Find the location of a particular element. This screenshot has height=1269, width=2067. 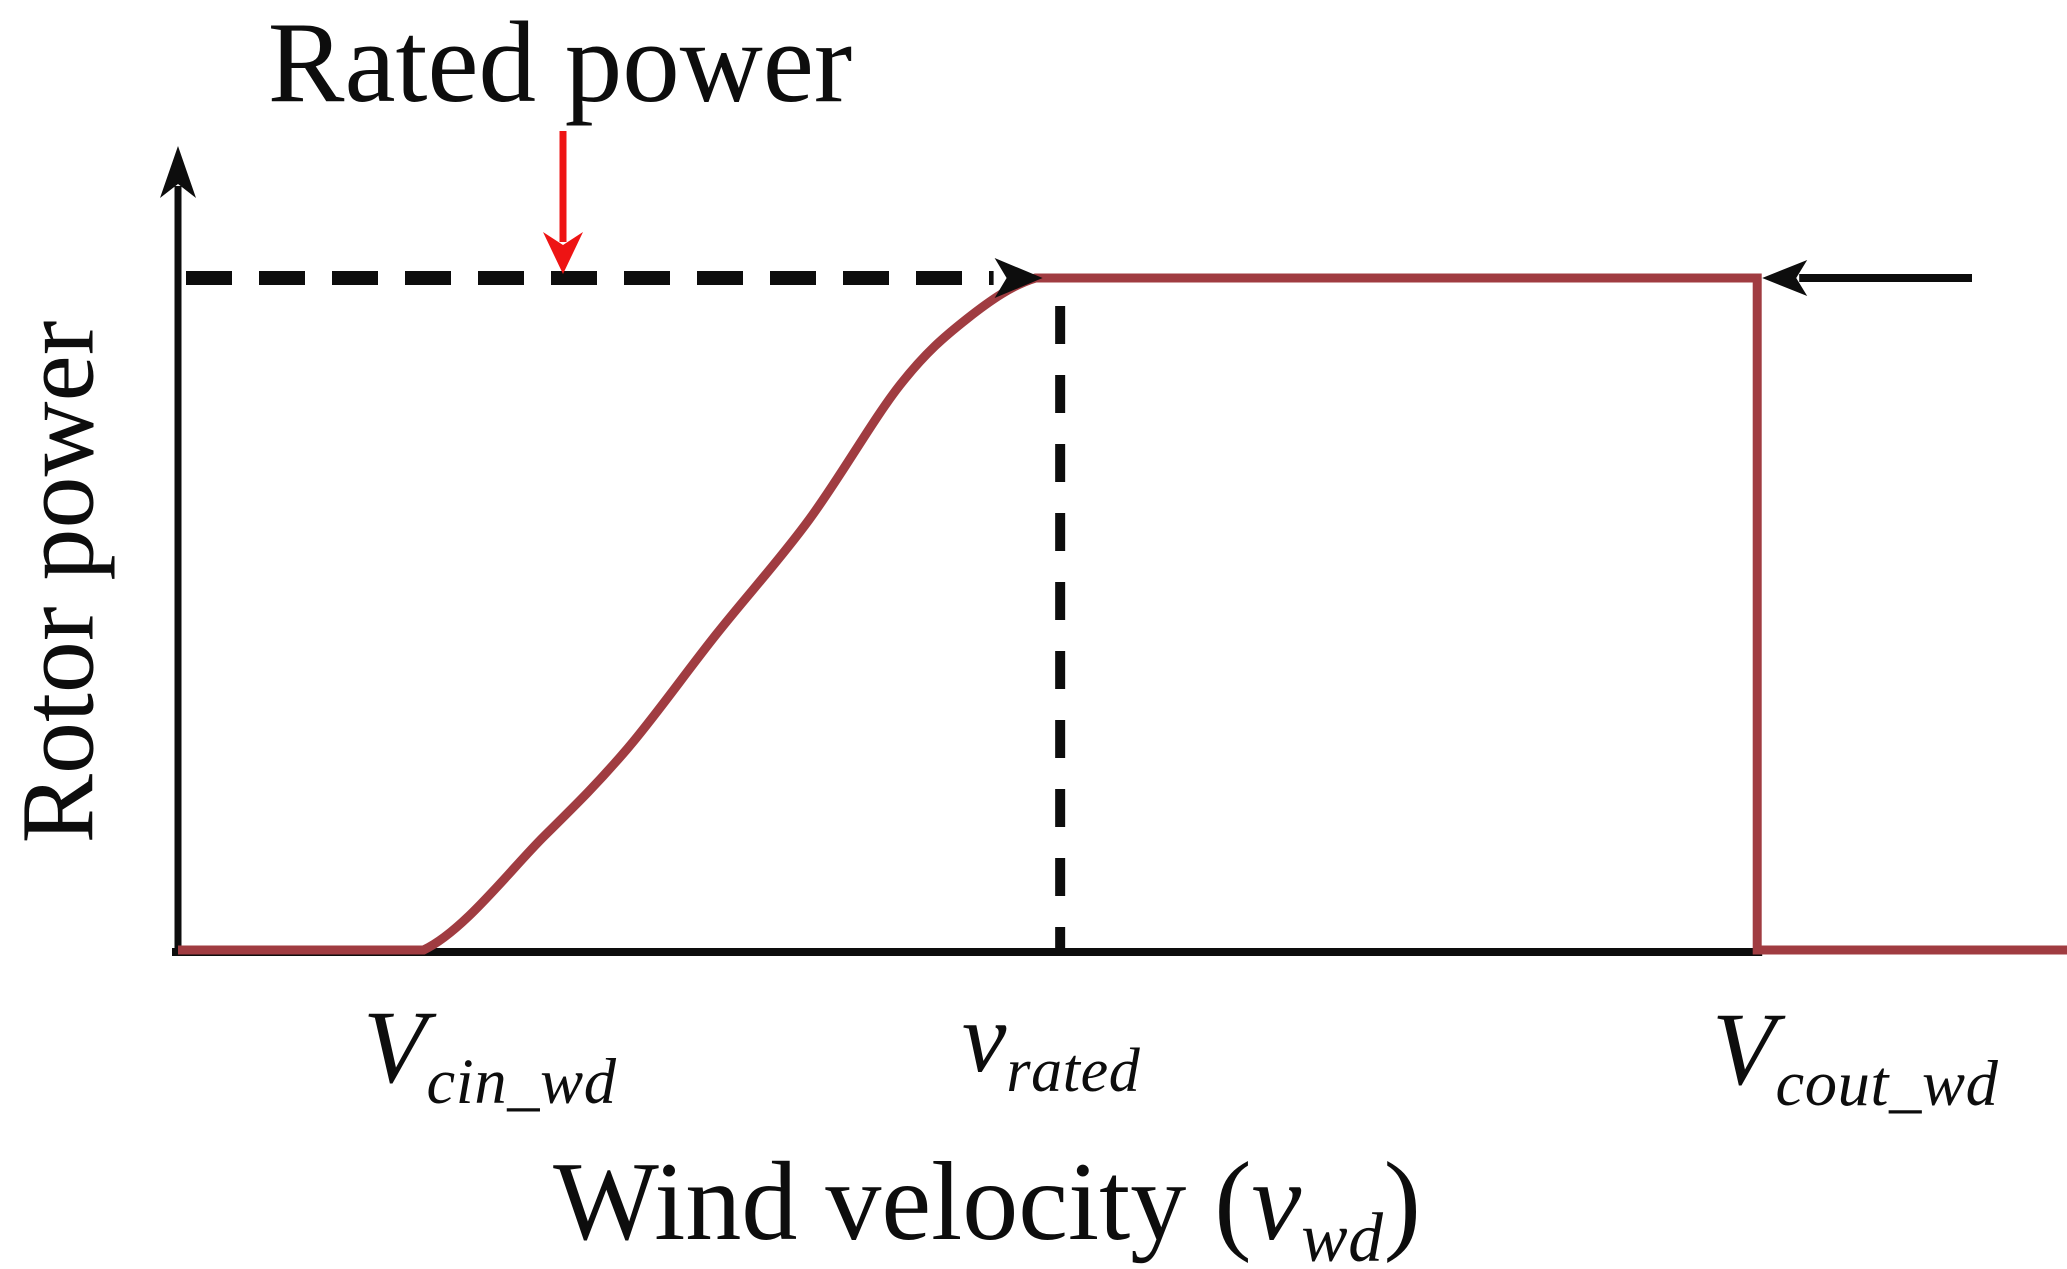

tick-cut-out-velocity: Vcout_wd is located at coordinates (1855, 1057).